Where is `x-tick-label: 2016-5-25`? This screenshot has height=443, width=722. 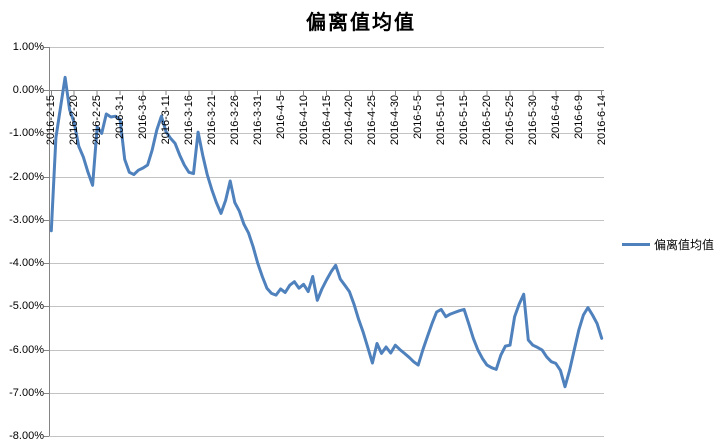 x-tick-label: 2016-5-25 is located at coordinates (509, 120).